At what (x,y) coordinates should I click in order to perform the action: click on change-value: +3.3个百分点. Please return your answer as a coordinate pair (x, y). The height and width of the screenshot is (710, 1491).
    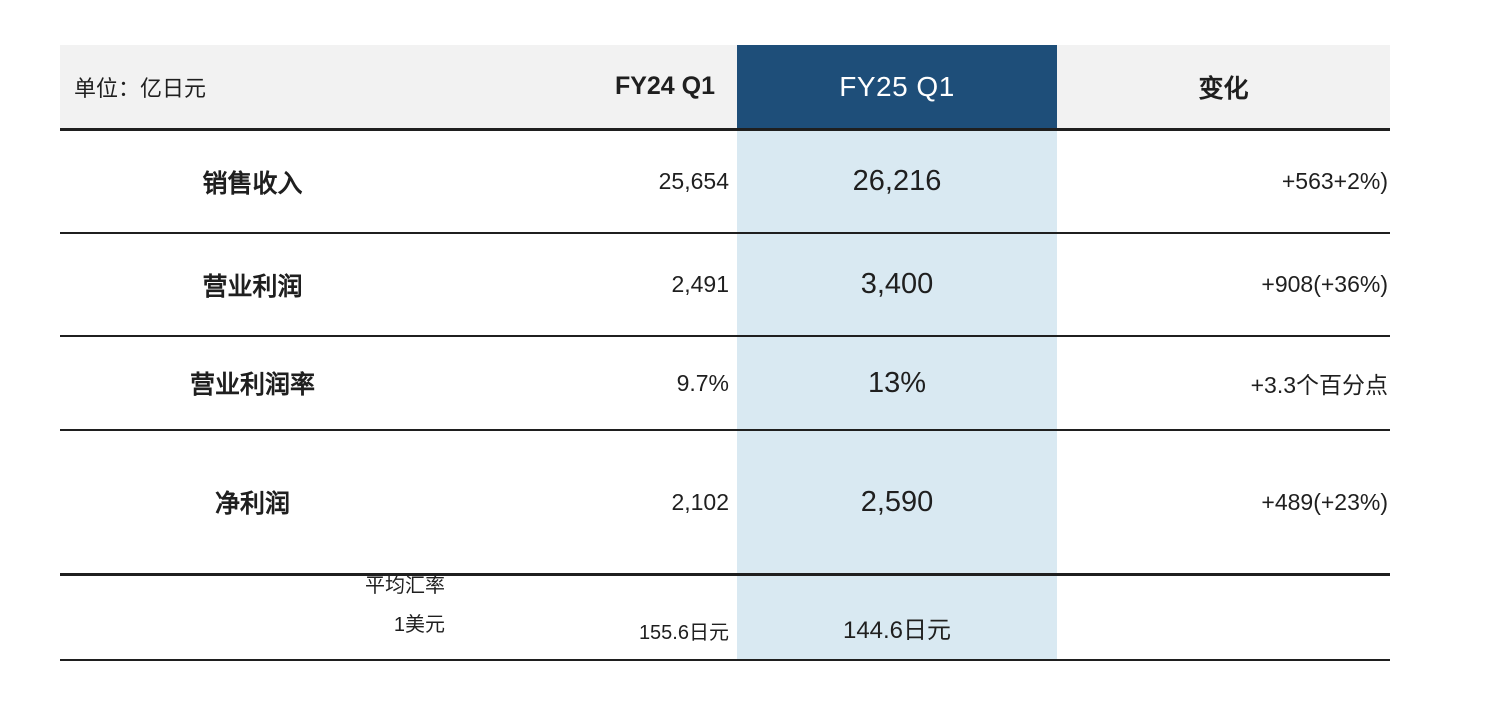
    Looking at the image, I should click on (1319, 385).